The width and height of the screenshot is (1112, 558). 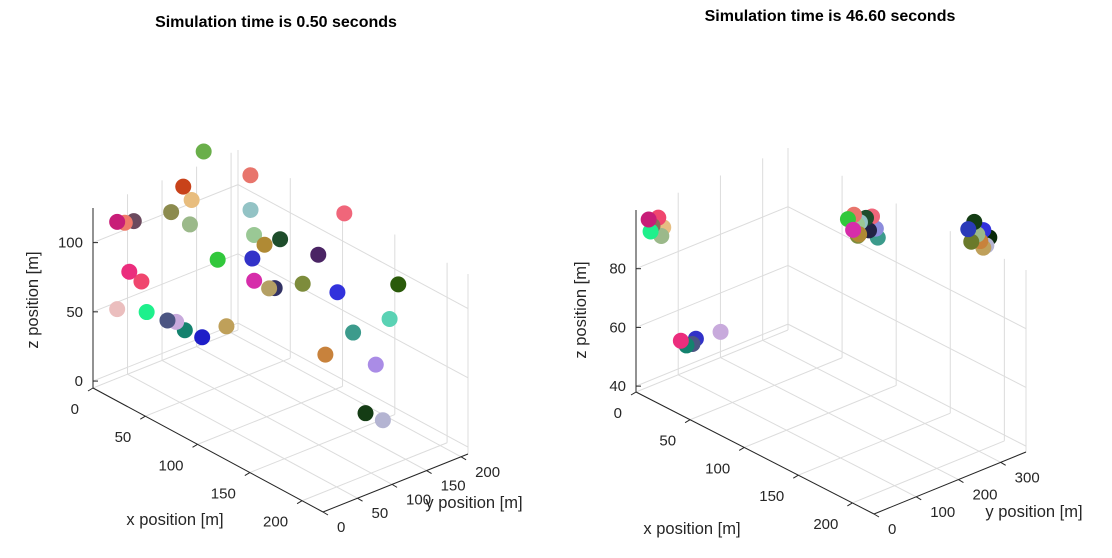 I want to click on chart-title-left: Simulation time is 0.50 seconds, so click(x=276, y=22).